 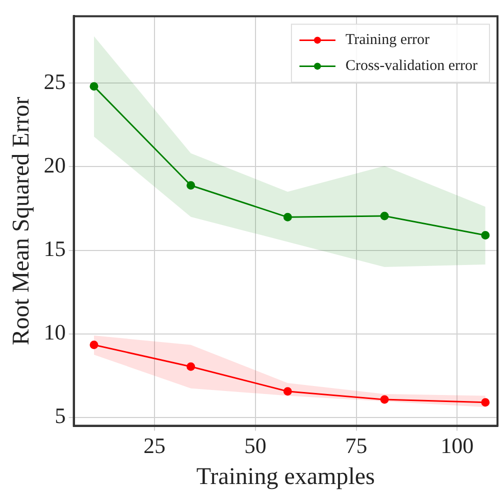 What do you see at coordinates (55, 249) in the screenshot?
I see `y-tick-label: 15` at bounding box center [55, 249].